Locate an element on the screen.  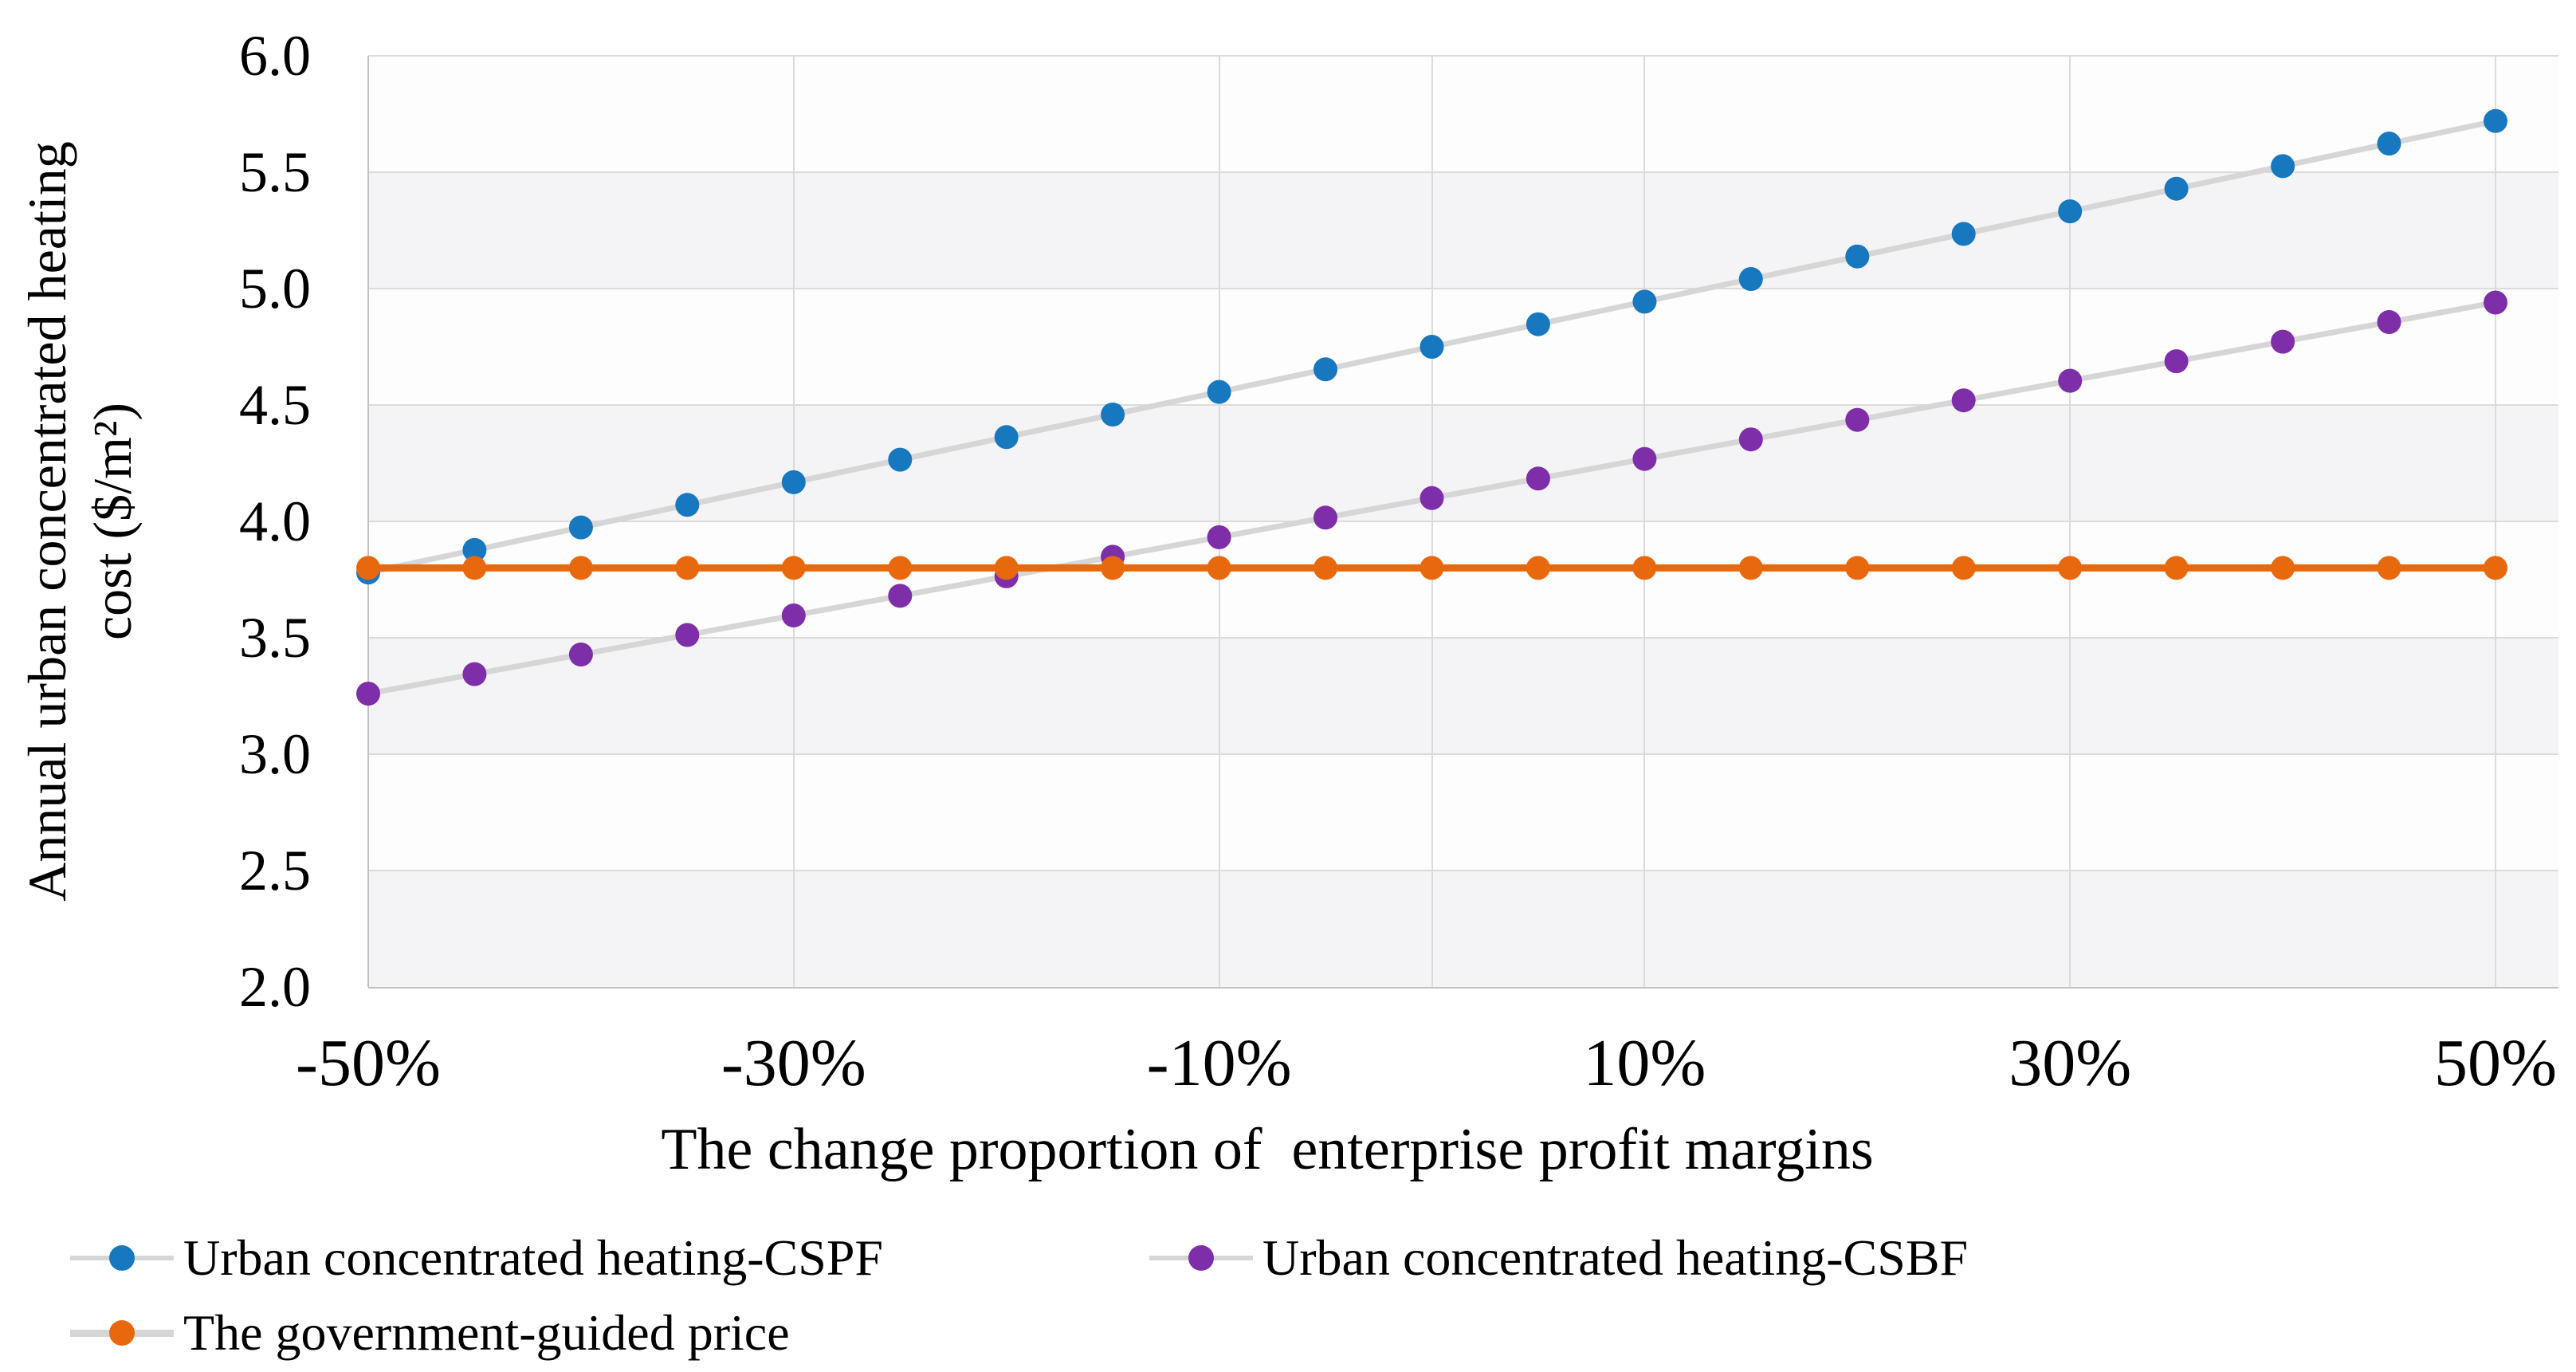
legend-label-csbf: Urban concentrated heating-CSBF is located at coordinates (1615, 1257).